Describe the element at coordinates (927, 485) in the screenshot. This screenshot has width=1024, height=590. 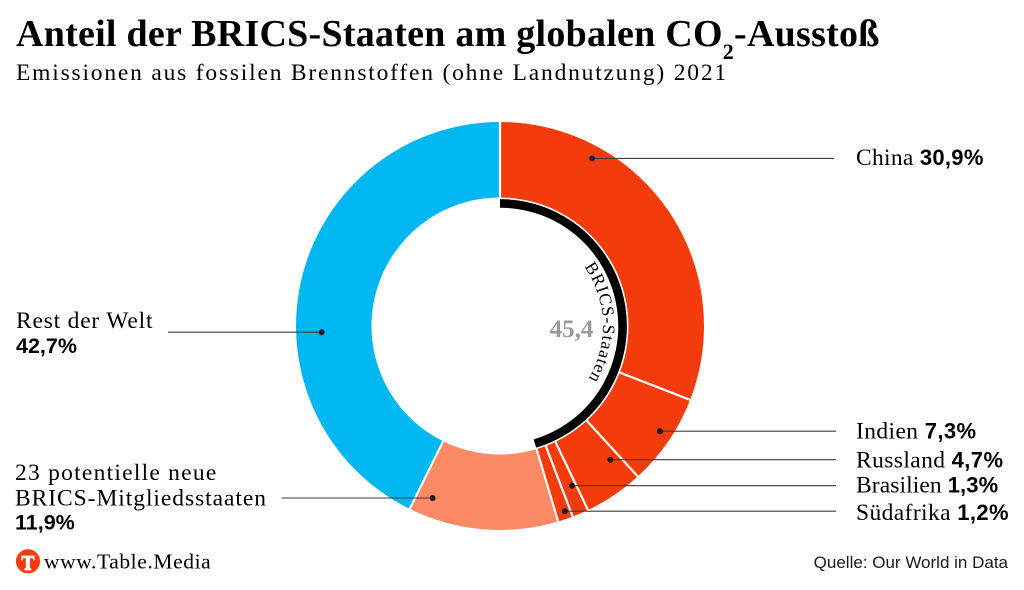
I see `svg-text: Brasilien 1,3%` at that location.